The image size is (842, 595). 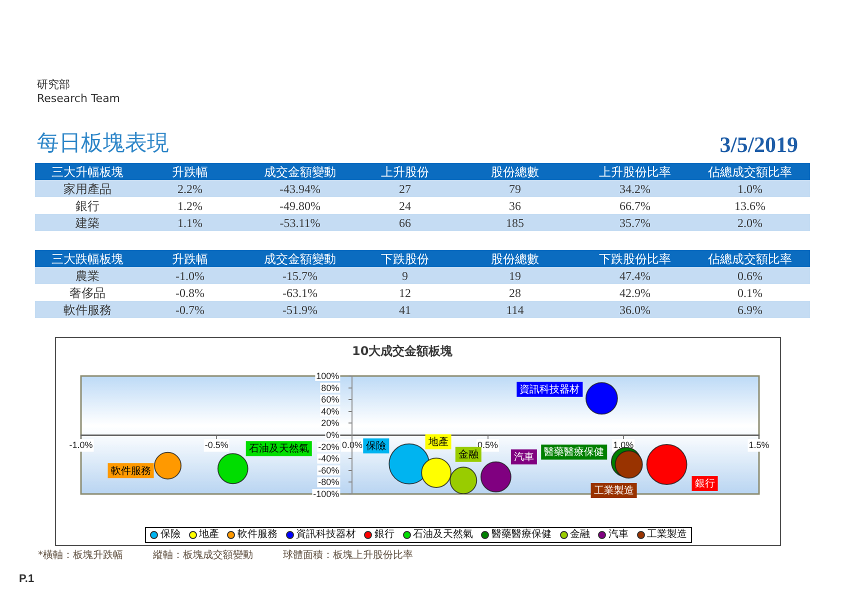 I want to click on text: 34.2%, so click(x=635, y=189).